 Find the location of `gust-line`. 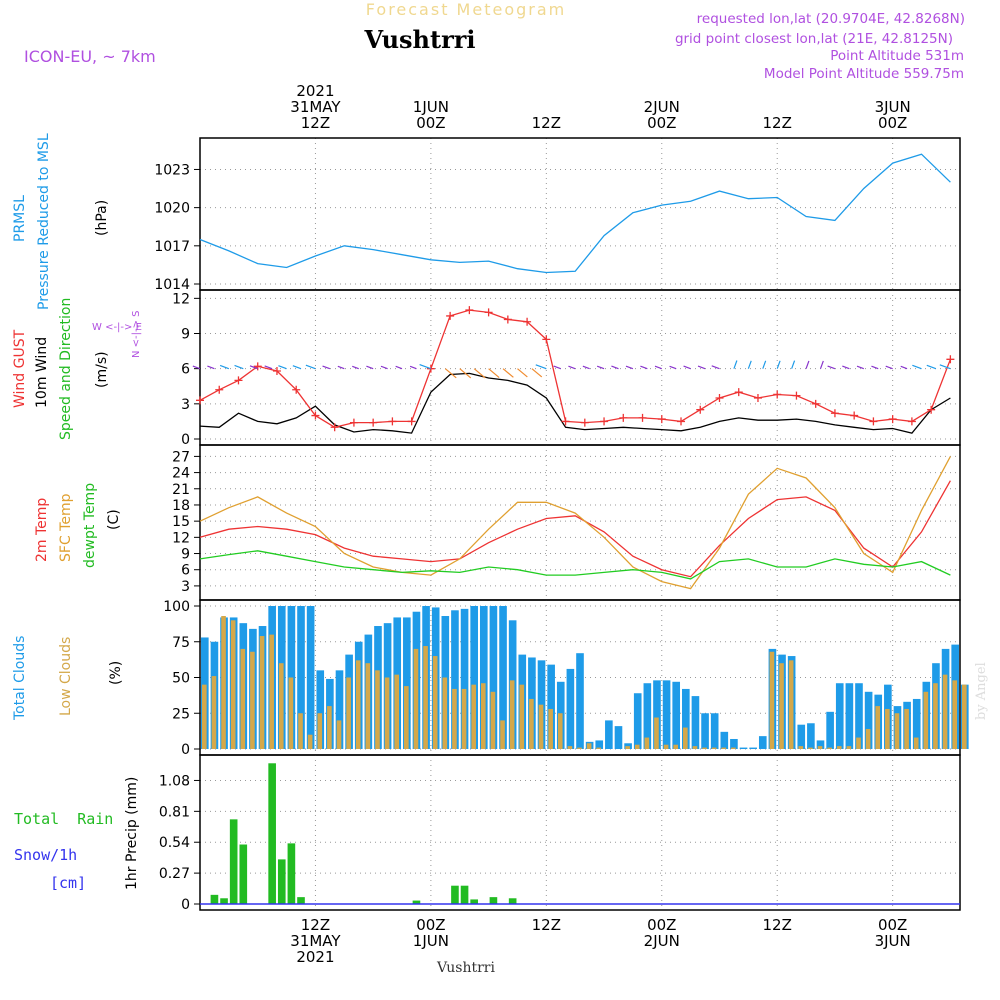

gust-line is located at coordinates (575, 368).